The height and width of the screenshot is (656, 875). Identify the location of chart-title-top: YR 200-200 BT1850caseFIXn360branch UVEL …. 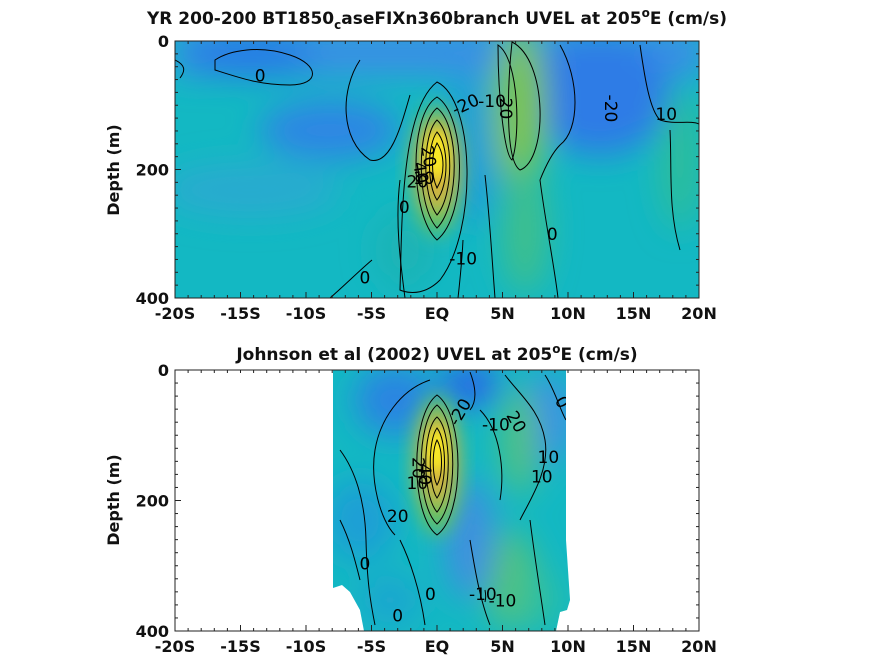
(436, 18).